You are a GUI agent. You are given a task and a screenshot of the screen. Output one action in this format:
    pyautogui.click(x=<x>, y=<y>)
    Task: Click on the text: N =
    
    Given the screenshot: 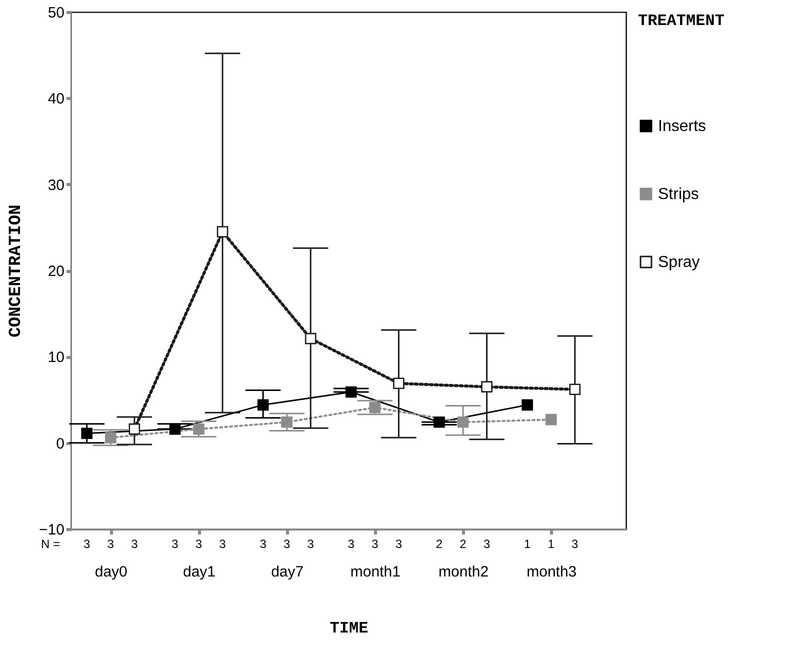 What is the action you would take?
    pyautogui.click(x=50, y=544)
    